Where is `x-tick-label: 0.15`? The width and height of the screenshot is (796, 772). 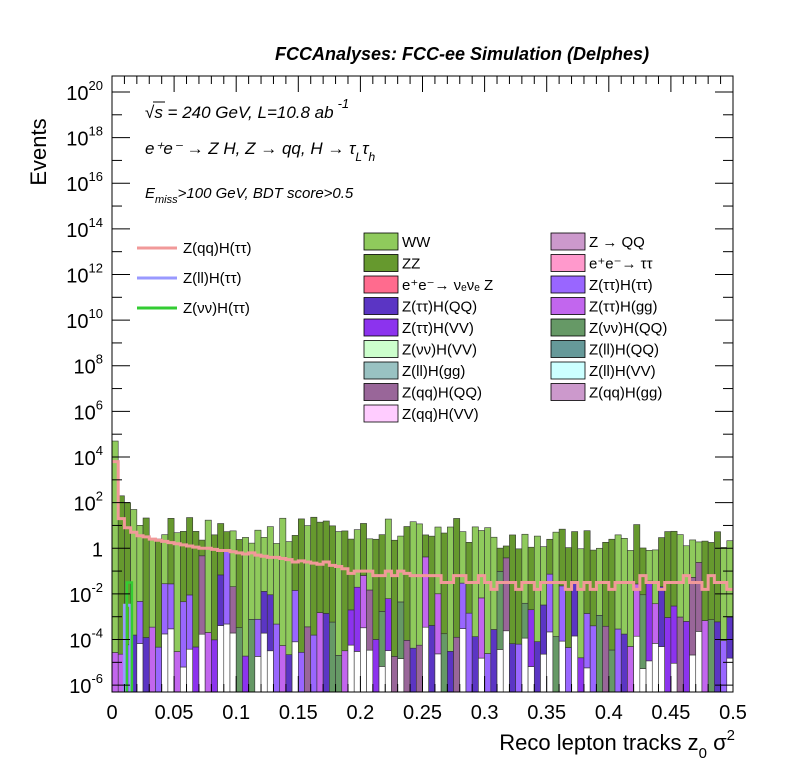
x-tick-label: 0.15 is located at coordinates (298, 713).